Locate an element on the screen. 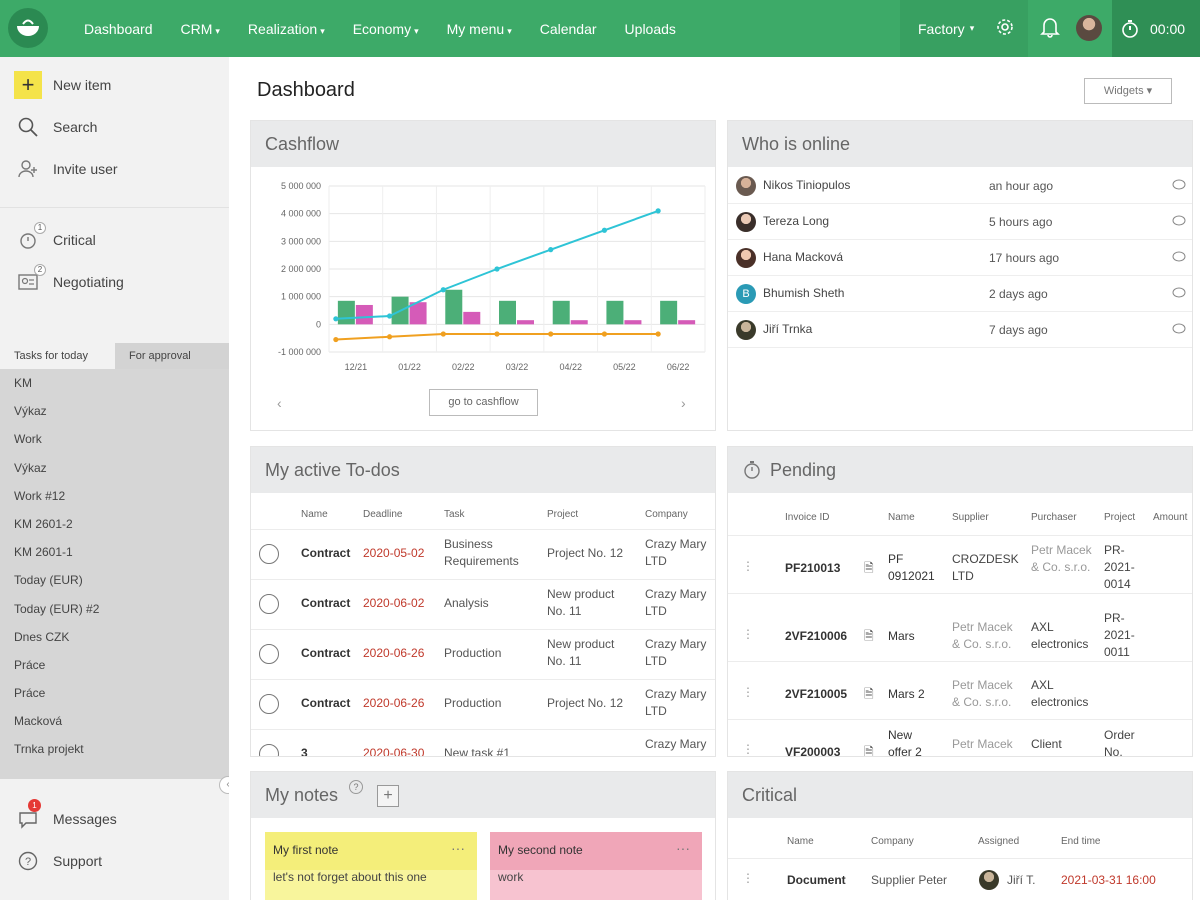 The image size is (1200, 900). task-item: Dnes CZK is located at coordinates (42, 636).